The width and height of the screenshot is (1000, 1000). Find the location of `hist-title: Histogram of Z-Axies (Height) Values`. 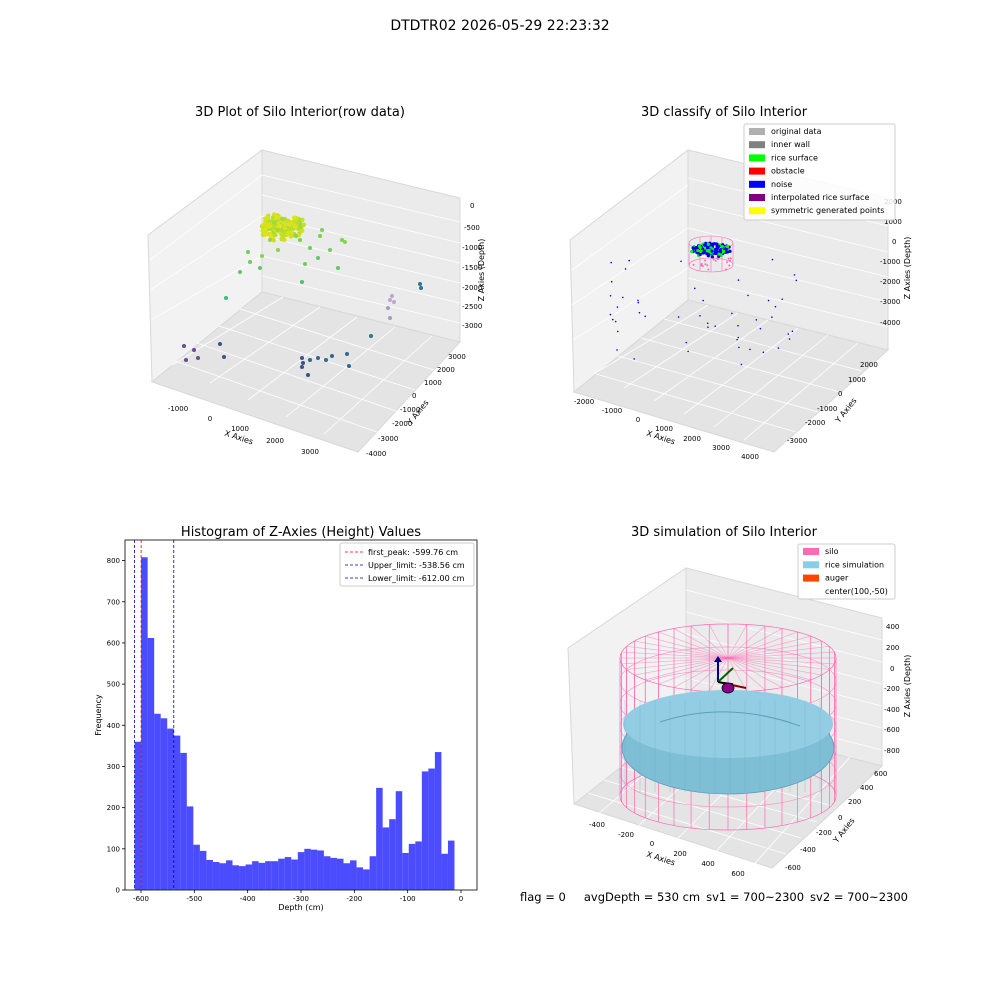

hist-title: Histogram of Z-Axies (Height) Values is located at coordinates (301, 532).